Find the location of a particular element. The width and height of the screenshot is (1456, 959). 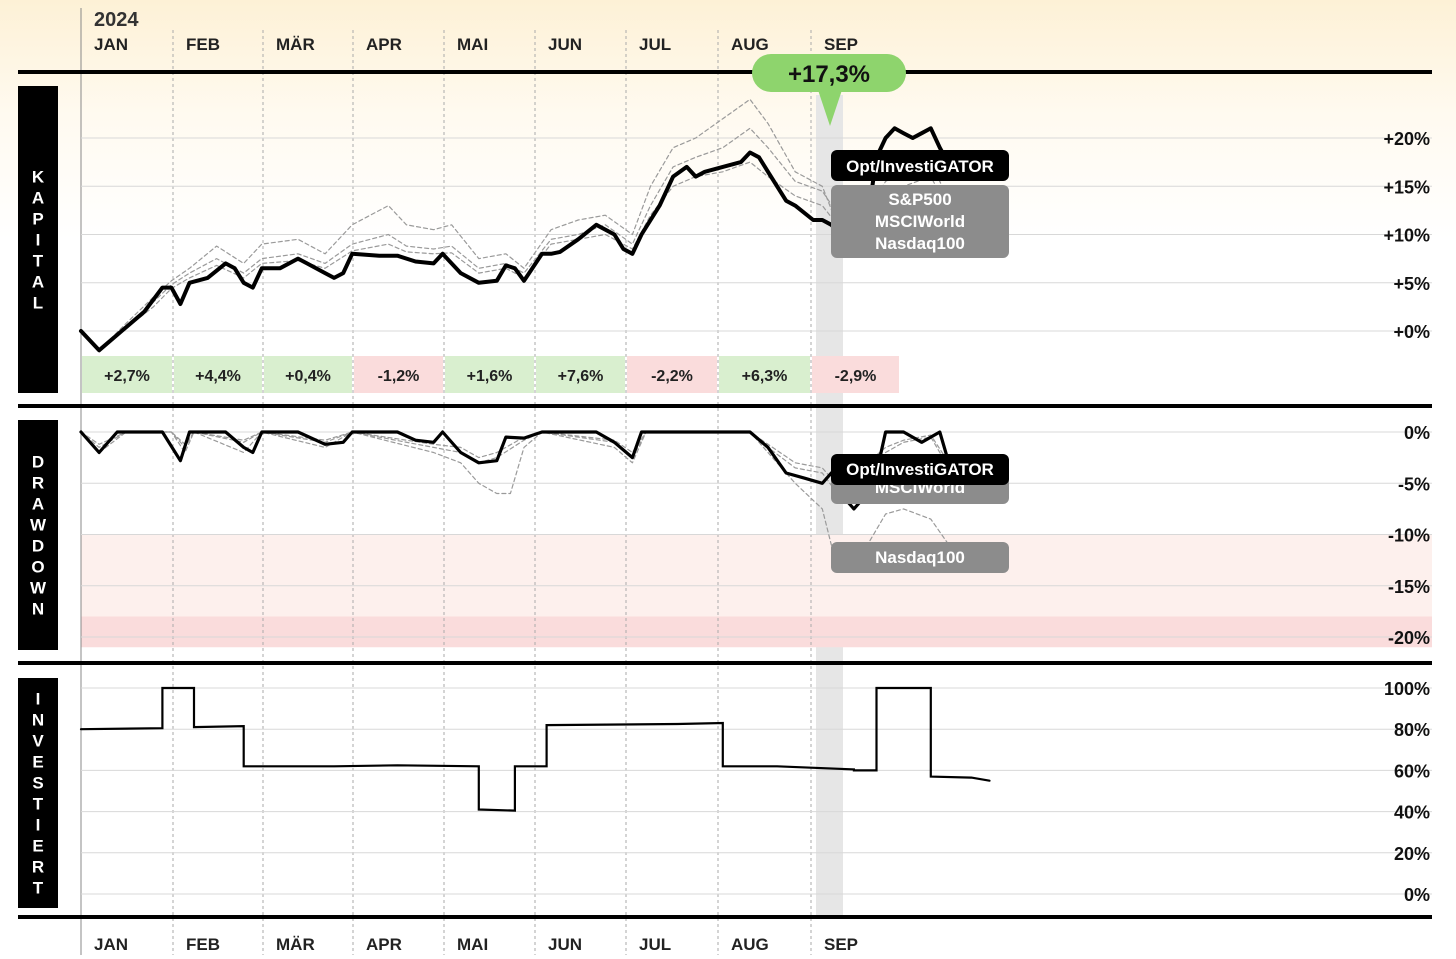

panel-label-letter: L is located at coordinates (38, 303).